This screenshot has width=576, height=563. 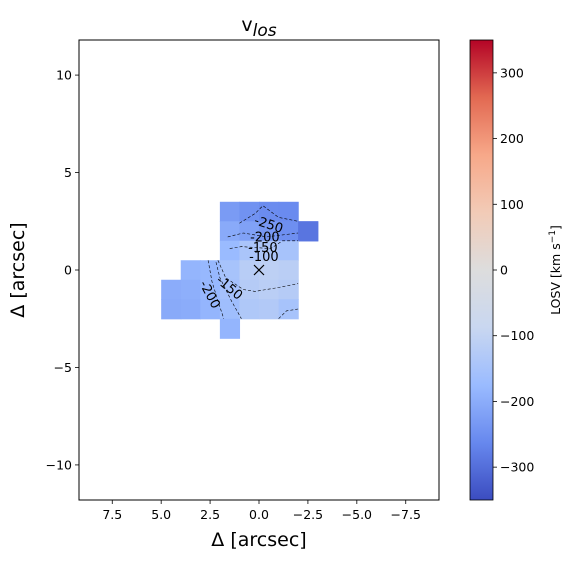 What do you see at coordinates (112, 514) in the screenshot?
I see `x-tick-label: 7.5` at bounding box center [112, 514].